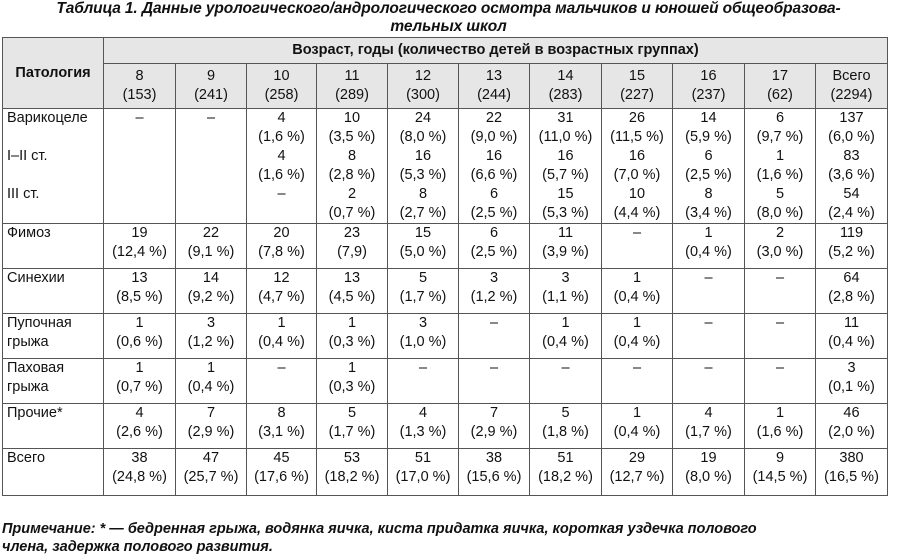 The width and height of the screenshot is (897, 558). I want to click on age-column-header: 8 (153), so click(139, 86).